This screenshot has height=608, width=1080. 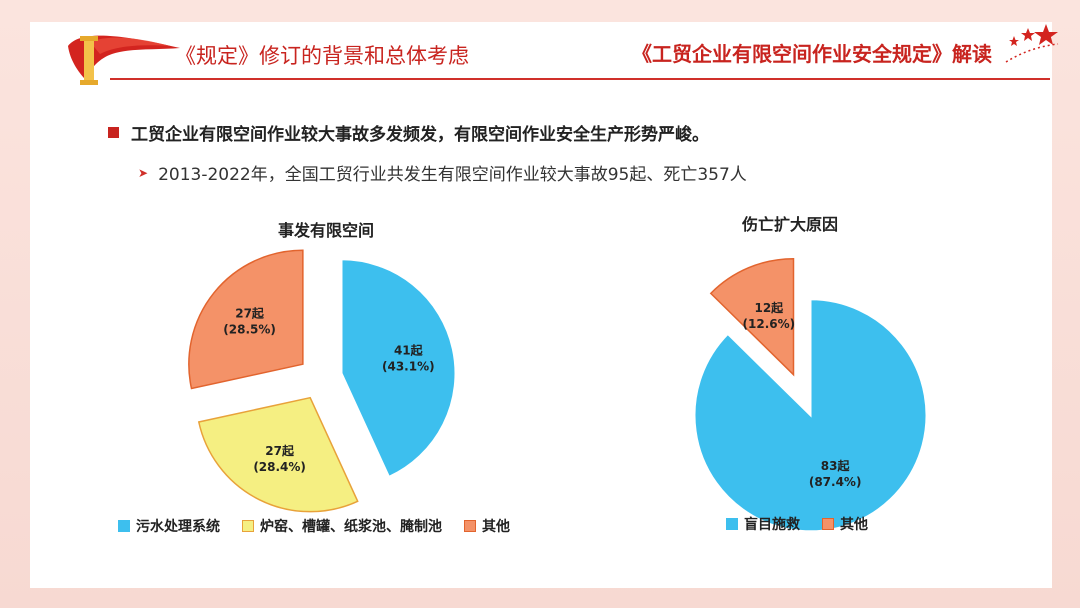 What do you see at coordinates (279, 467) in the screenshot?
I see `chart1-slice-2-percent-label: (28.4%)` at bounding box center [279, 467].